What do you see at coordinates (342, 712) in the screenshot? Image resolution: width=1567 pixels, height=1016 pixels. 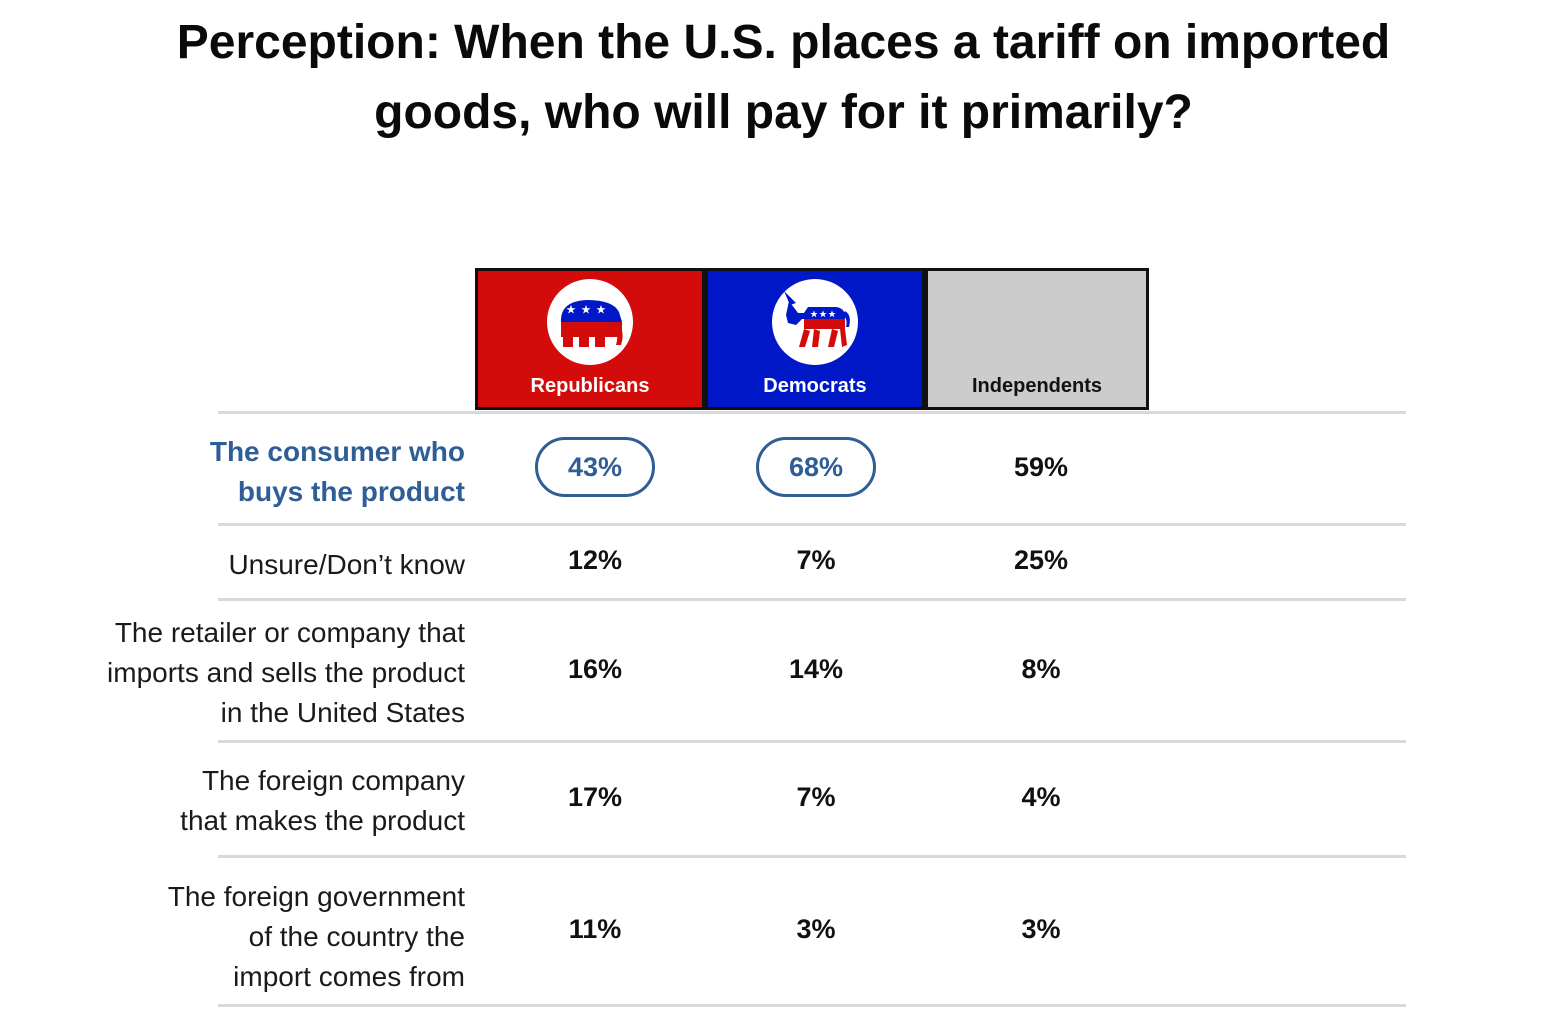 I see `row-label-line: in the United States` at bounding box center [342, 712].